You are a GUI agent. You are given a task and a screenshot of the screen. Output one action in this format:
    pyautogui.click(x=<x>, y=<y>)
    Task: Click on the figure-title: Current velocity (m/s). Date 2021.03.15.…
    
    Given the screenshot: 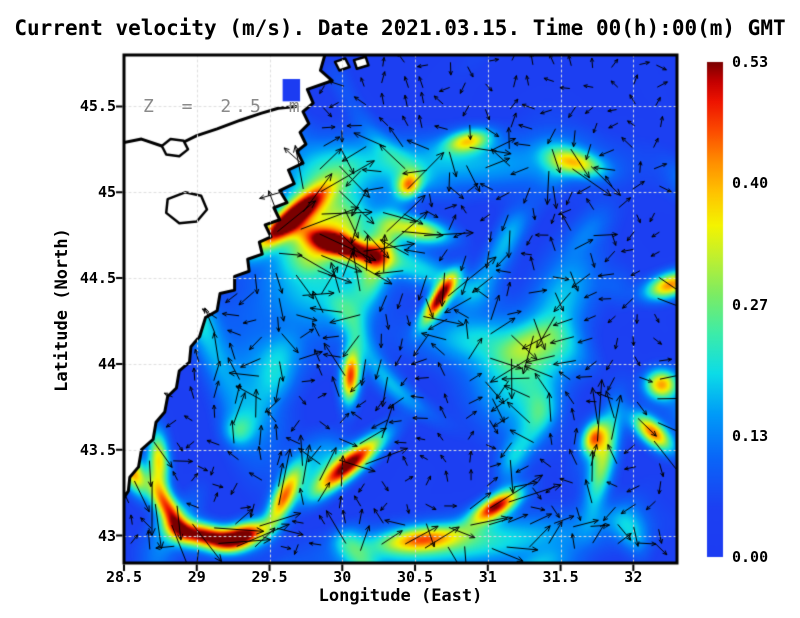 What is the action you would take?
    pyautogui.click(x=400, y=28)
    